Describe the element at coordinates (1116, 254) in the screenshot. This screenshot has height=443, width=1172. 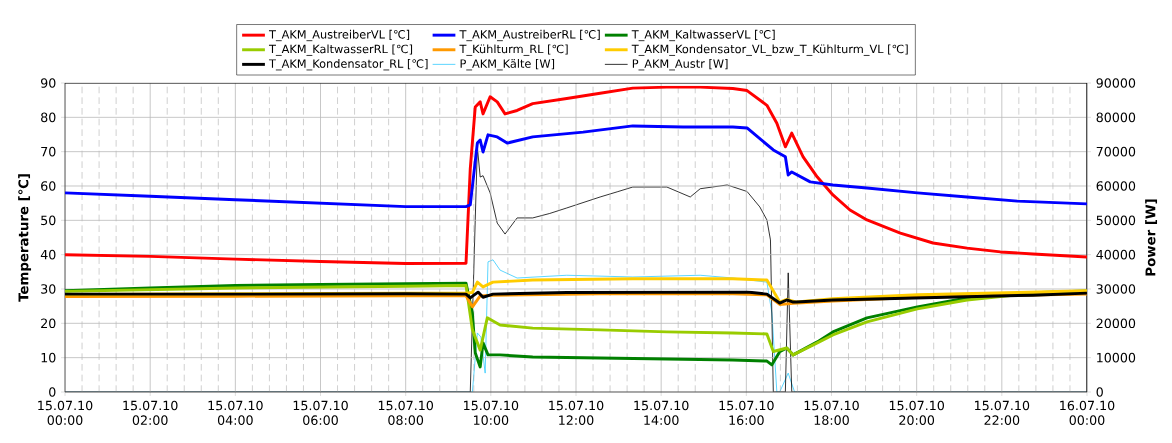
I see `y2-tick-label: 40000` at that location.